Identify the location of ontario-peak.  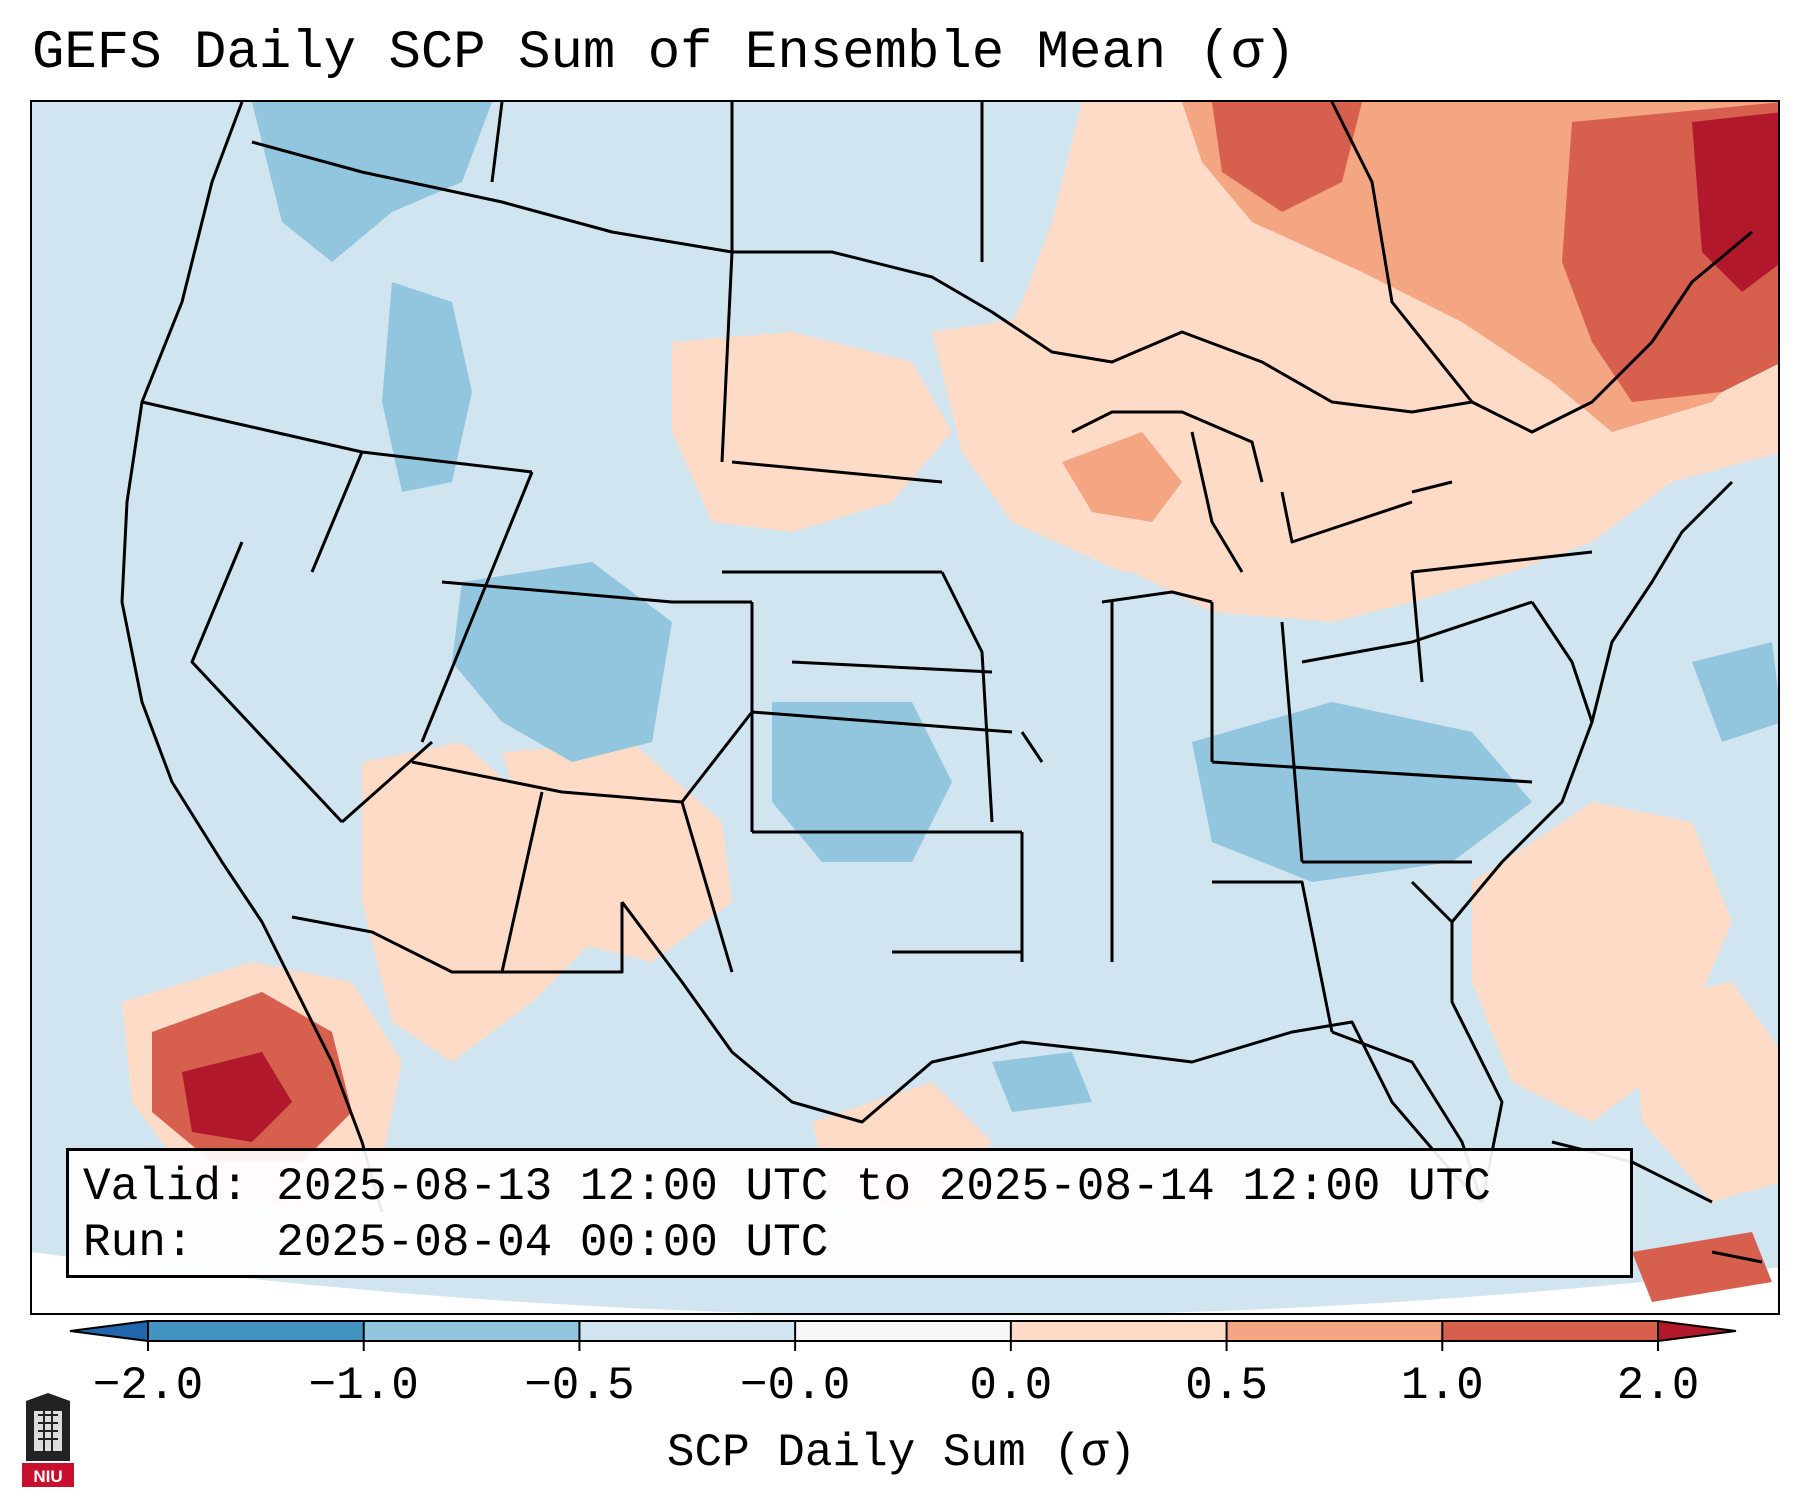
(1287, 157).